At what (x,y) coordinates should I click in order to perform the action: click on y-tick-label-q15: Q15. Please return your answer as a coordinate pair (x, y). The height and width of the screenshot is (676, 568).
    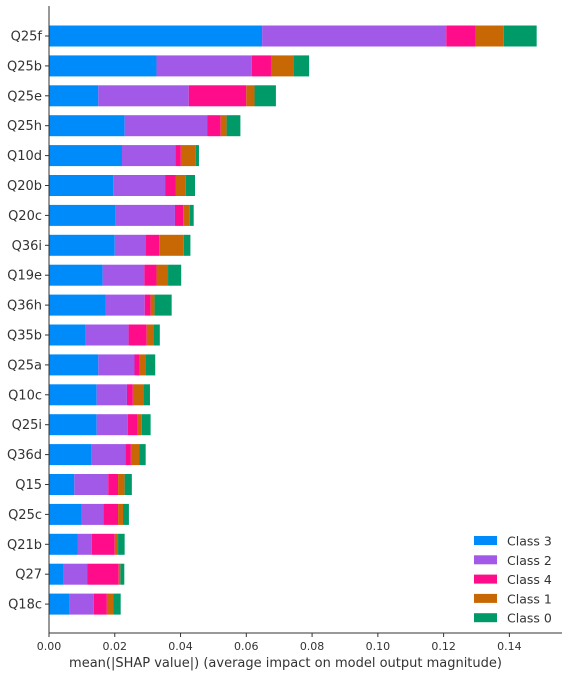
    Looking at the image, I should click on (28, 485).